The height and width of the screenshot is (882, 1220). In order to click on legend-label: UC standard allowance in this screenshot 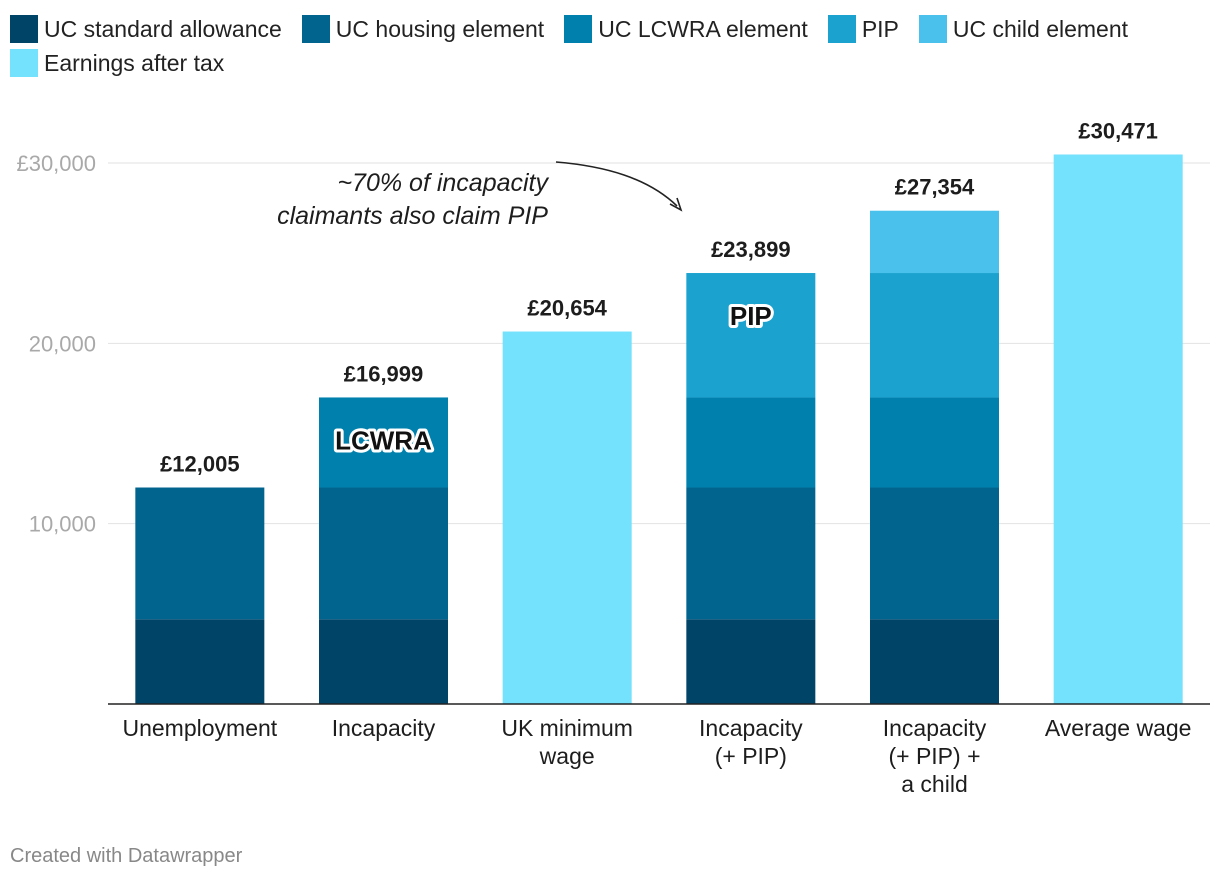, I will do `click(163, 28)`.